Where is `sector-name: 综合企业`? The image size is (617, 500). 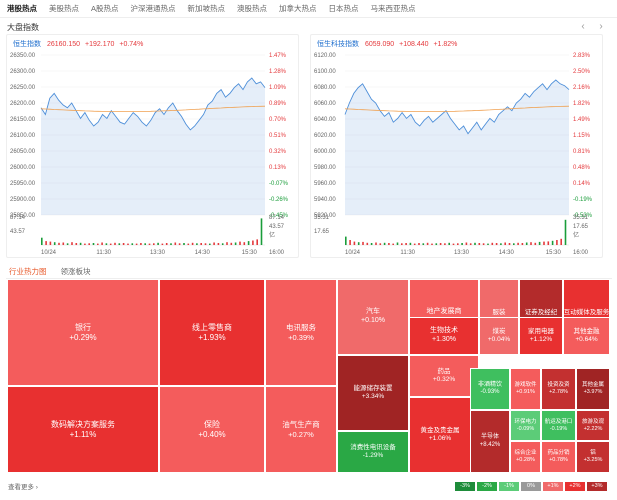
sector-name: 综合企业 is located at coordinates (525, 453).